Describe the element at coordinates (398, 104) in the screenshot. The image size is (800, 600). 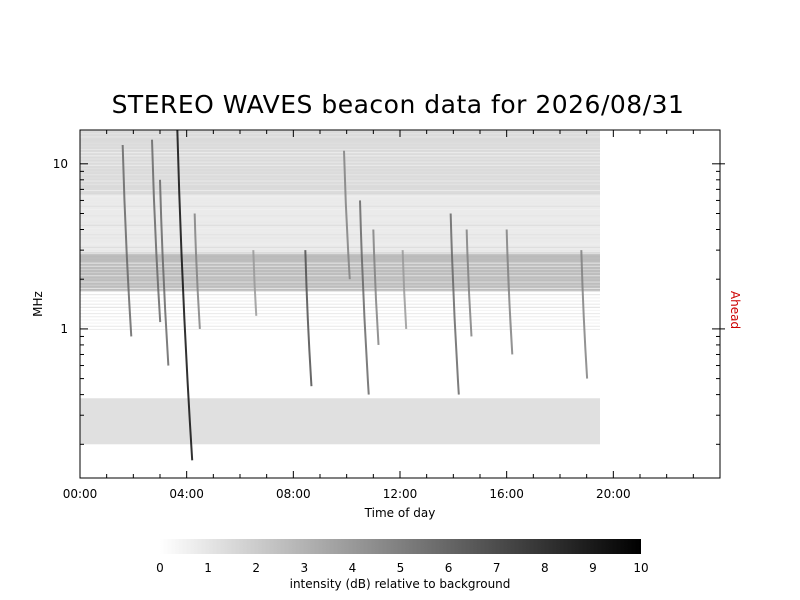
I see `chart-title: STEREO WAVES beacon data for 2026/08/31` at that location.